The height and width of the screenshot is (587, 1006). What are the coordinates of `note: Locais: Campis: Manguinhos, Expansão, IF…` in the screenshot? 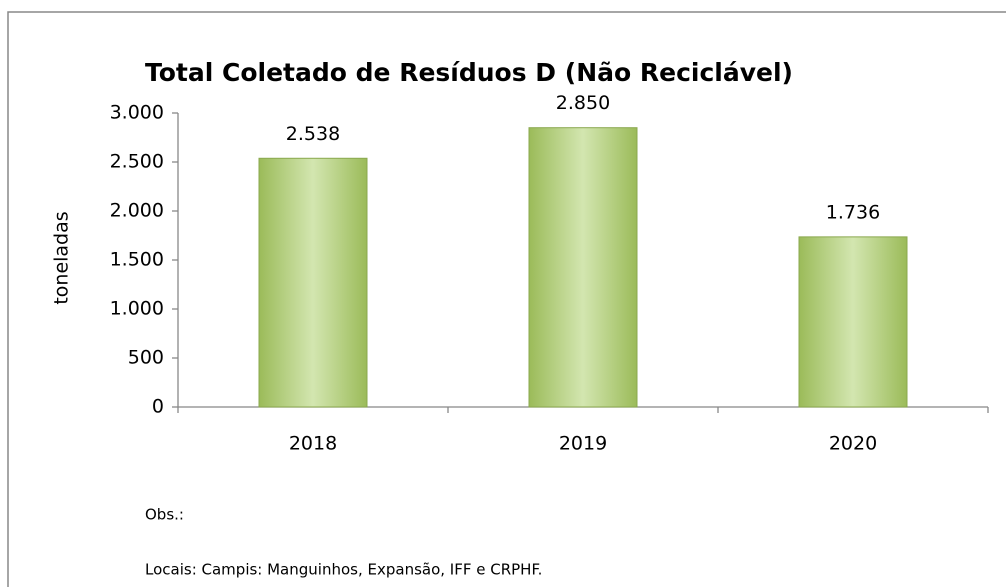 It's located at (343, 570).